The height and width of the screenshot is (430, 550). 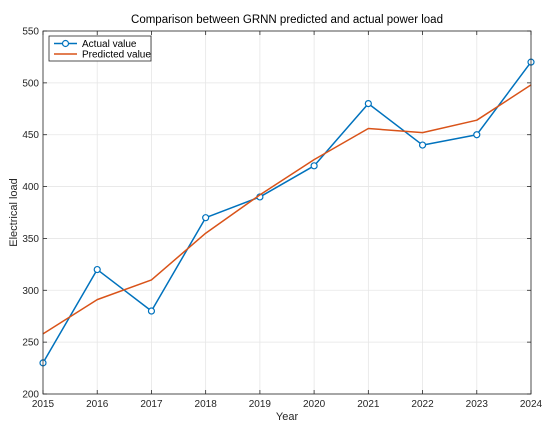 I want to click on legend-label-predicted: Predicted value, so click(x=116, y=55).